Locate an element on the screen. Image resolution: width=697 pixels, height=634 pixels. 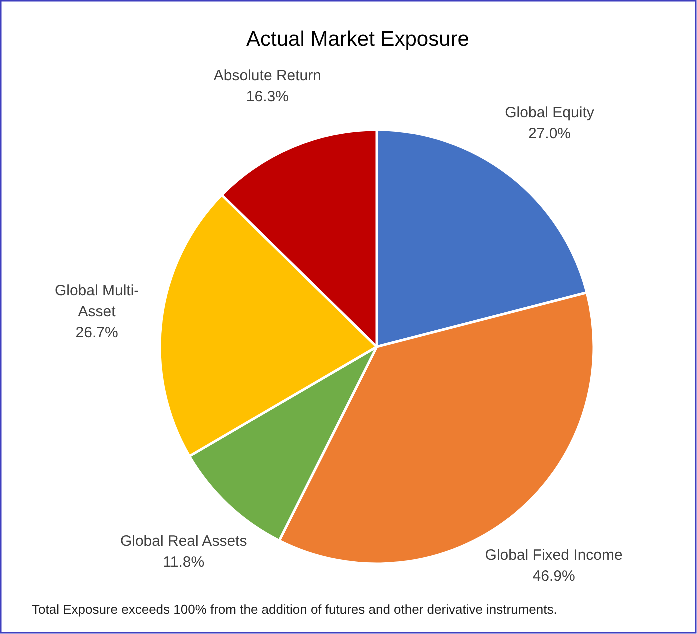
data-label: 46.9% is located at coordinates (554, 577).